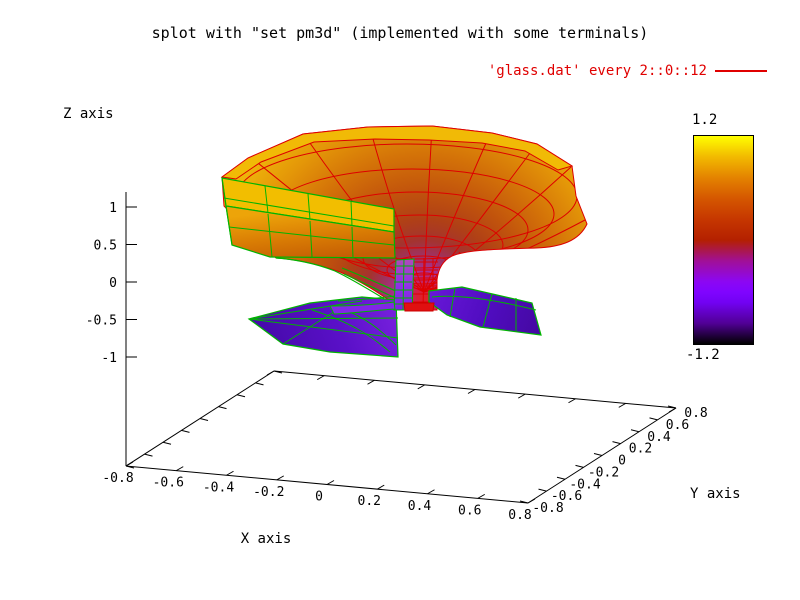 Image resolution: width=800 pixels, height=600 pixels. I want to click on z-axis-label: Z axis, so click(88, 114).